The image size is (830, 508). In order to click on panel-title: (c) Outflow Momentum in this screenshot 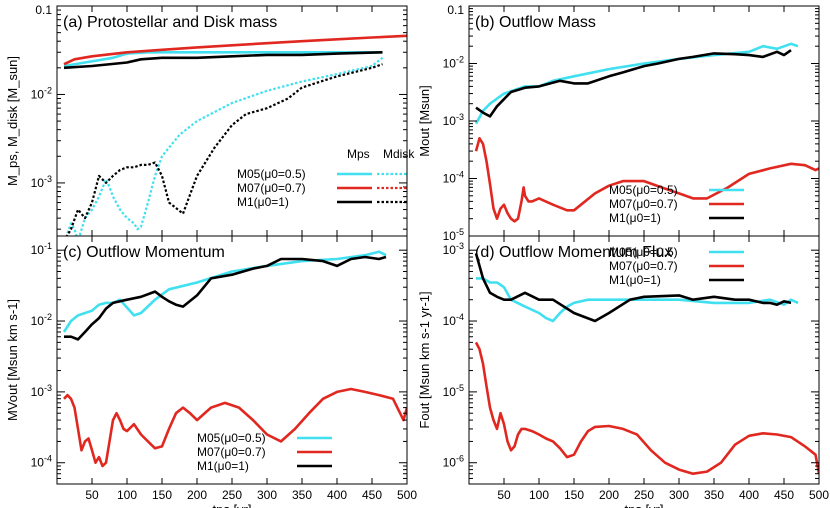, I will do `click(144, 252)`.